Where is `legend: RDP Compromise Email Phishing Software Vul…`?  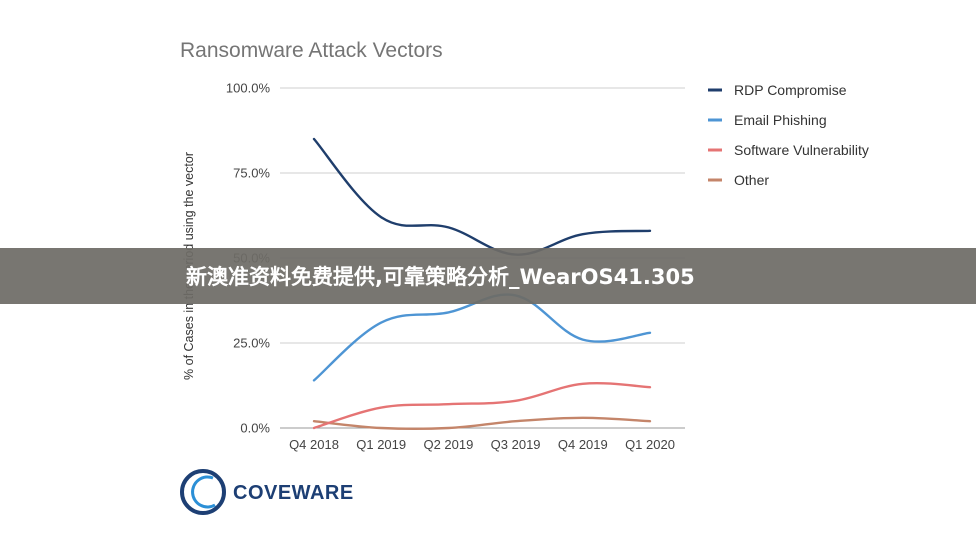
legend: RDP Compromise Email Phishing Software Vul… is located at coordinates (788, 135).